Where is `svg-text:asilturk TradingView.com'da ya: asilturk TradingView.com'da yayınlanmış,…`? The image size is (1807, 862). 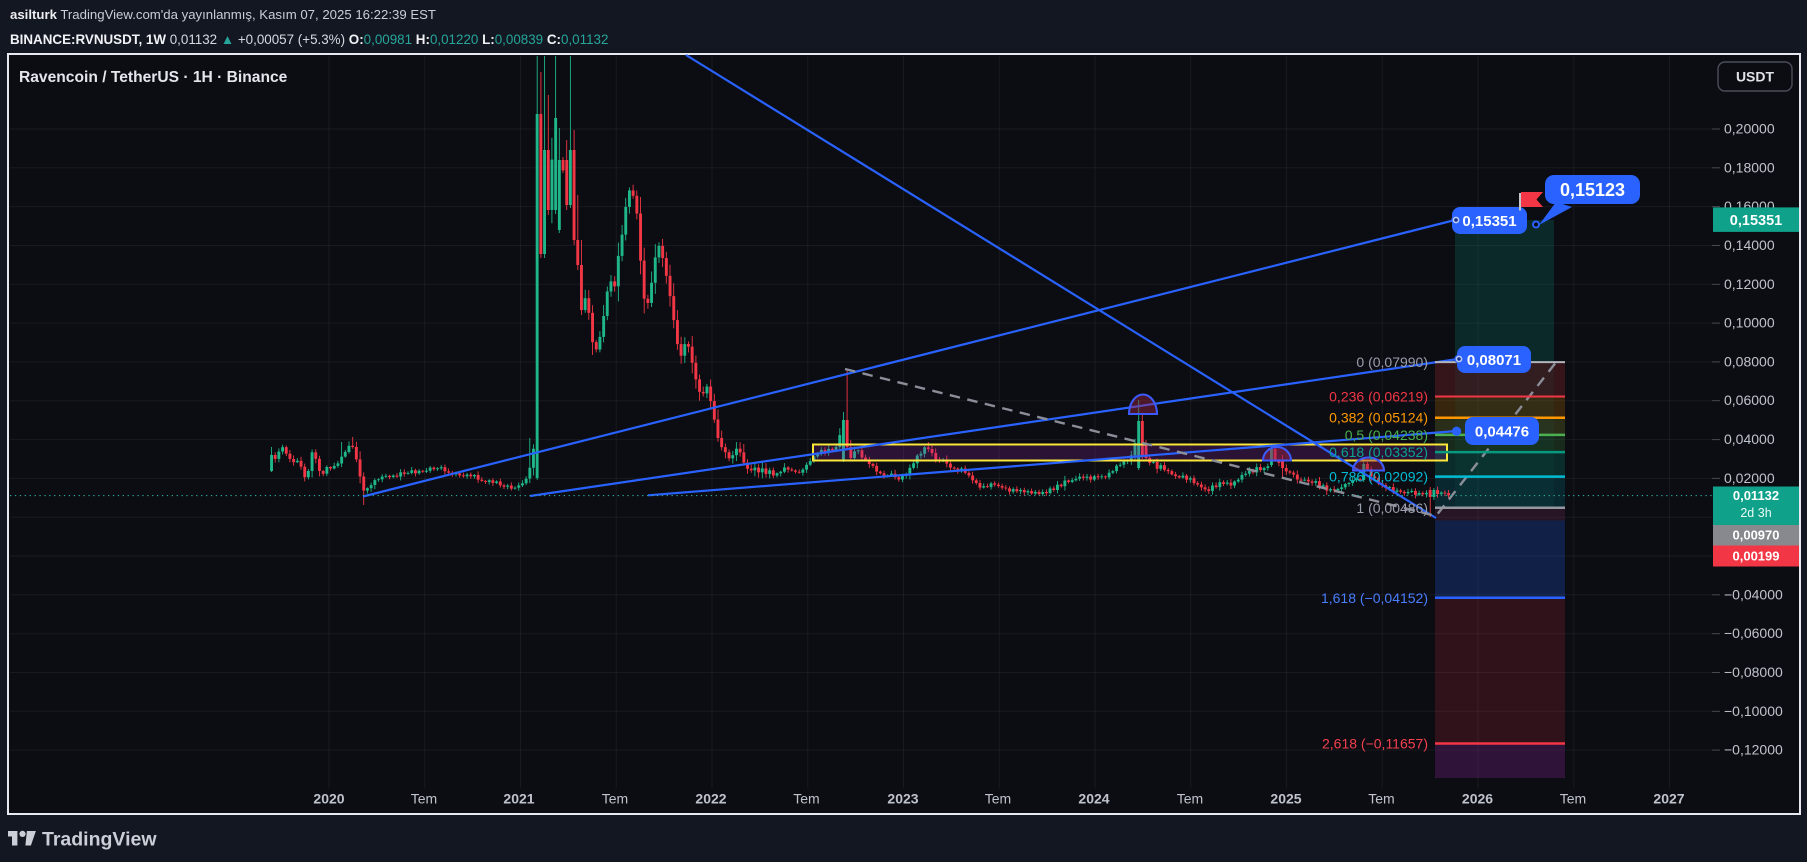
svg-text:asilturk TradingView.com'da ya: asilturk TradingView.com'da yayınlanmış,… is located at coordinates (223, 14).